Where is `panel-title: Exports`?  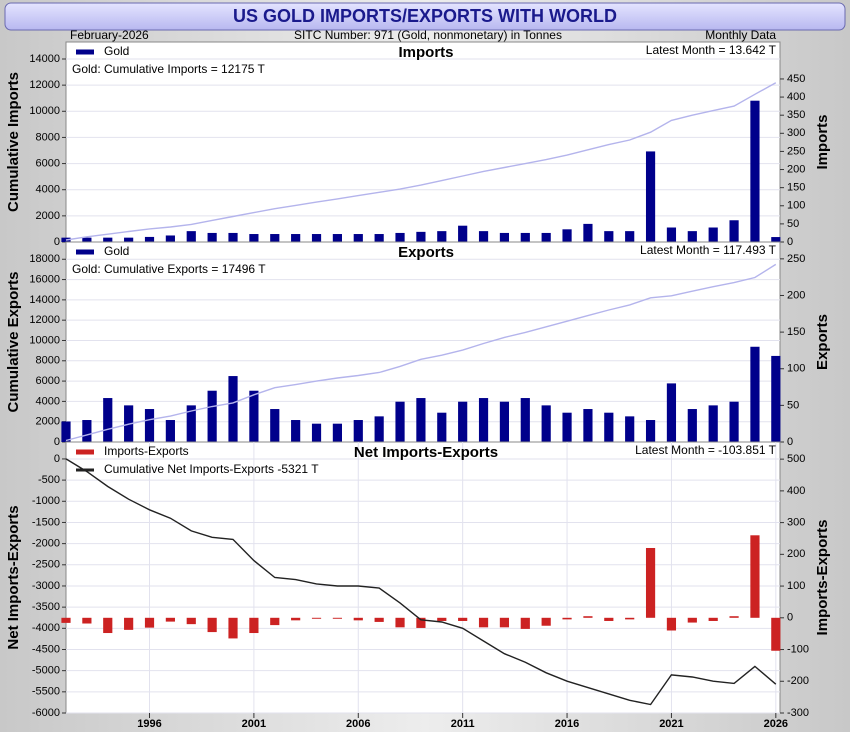
panel-title: Exports is located at coordinates (426, 252).